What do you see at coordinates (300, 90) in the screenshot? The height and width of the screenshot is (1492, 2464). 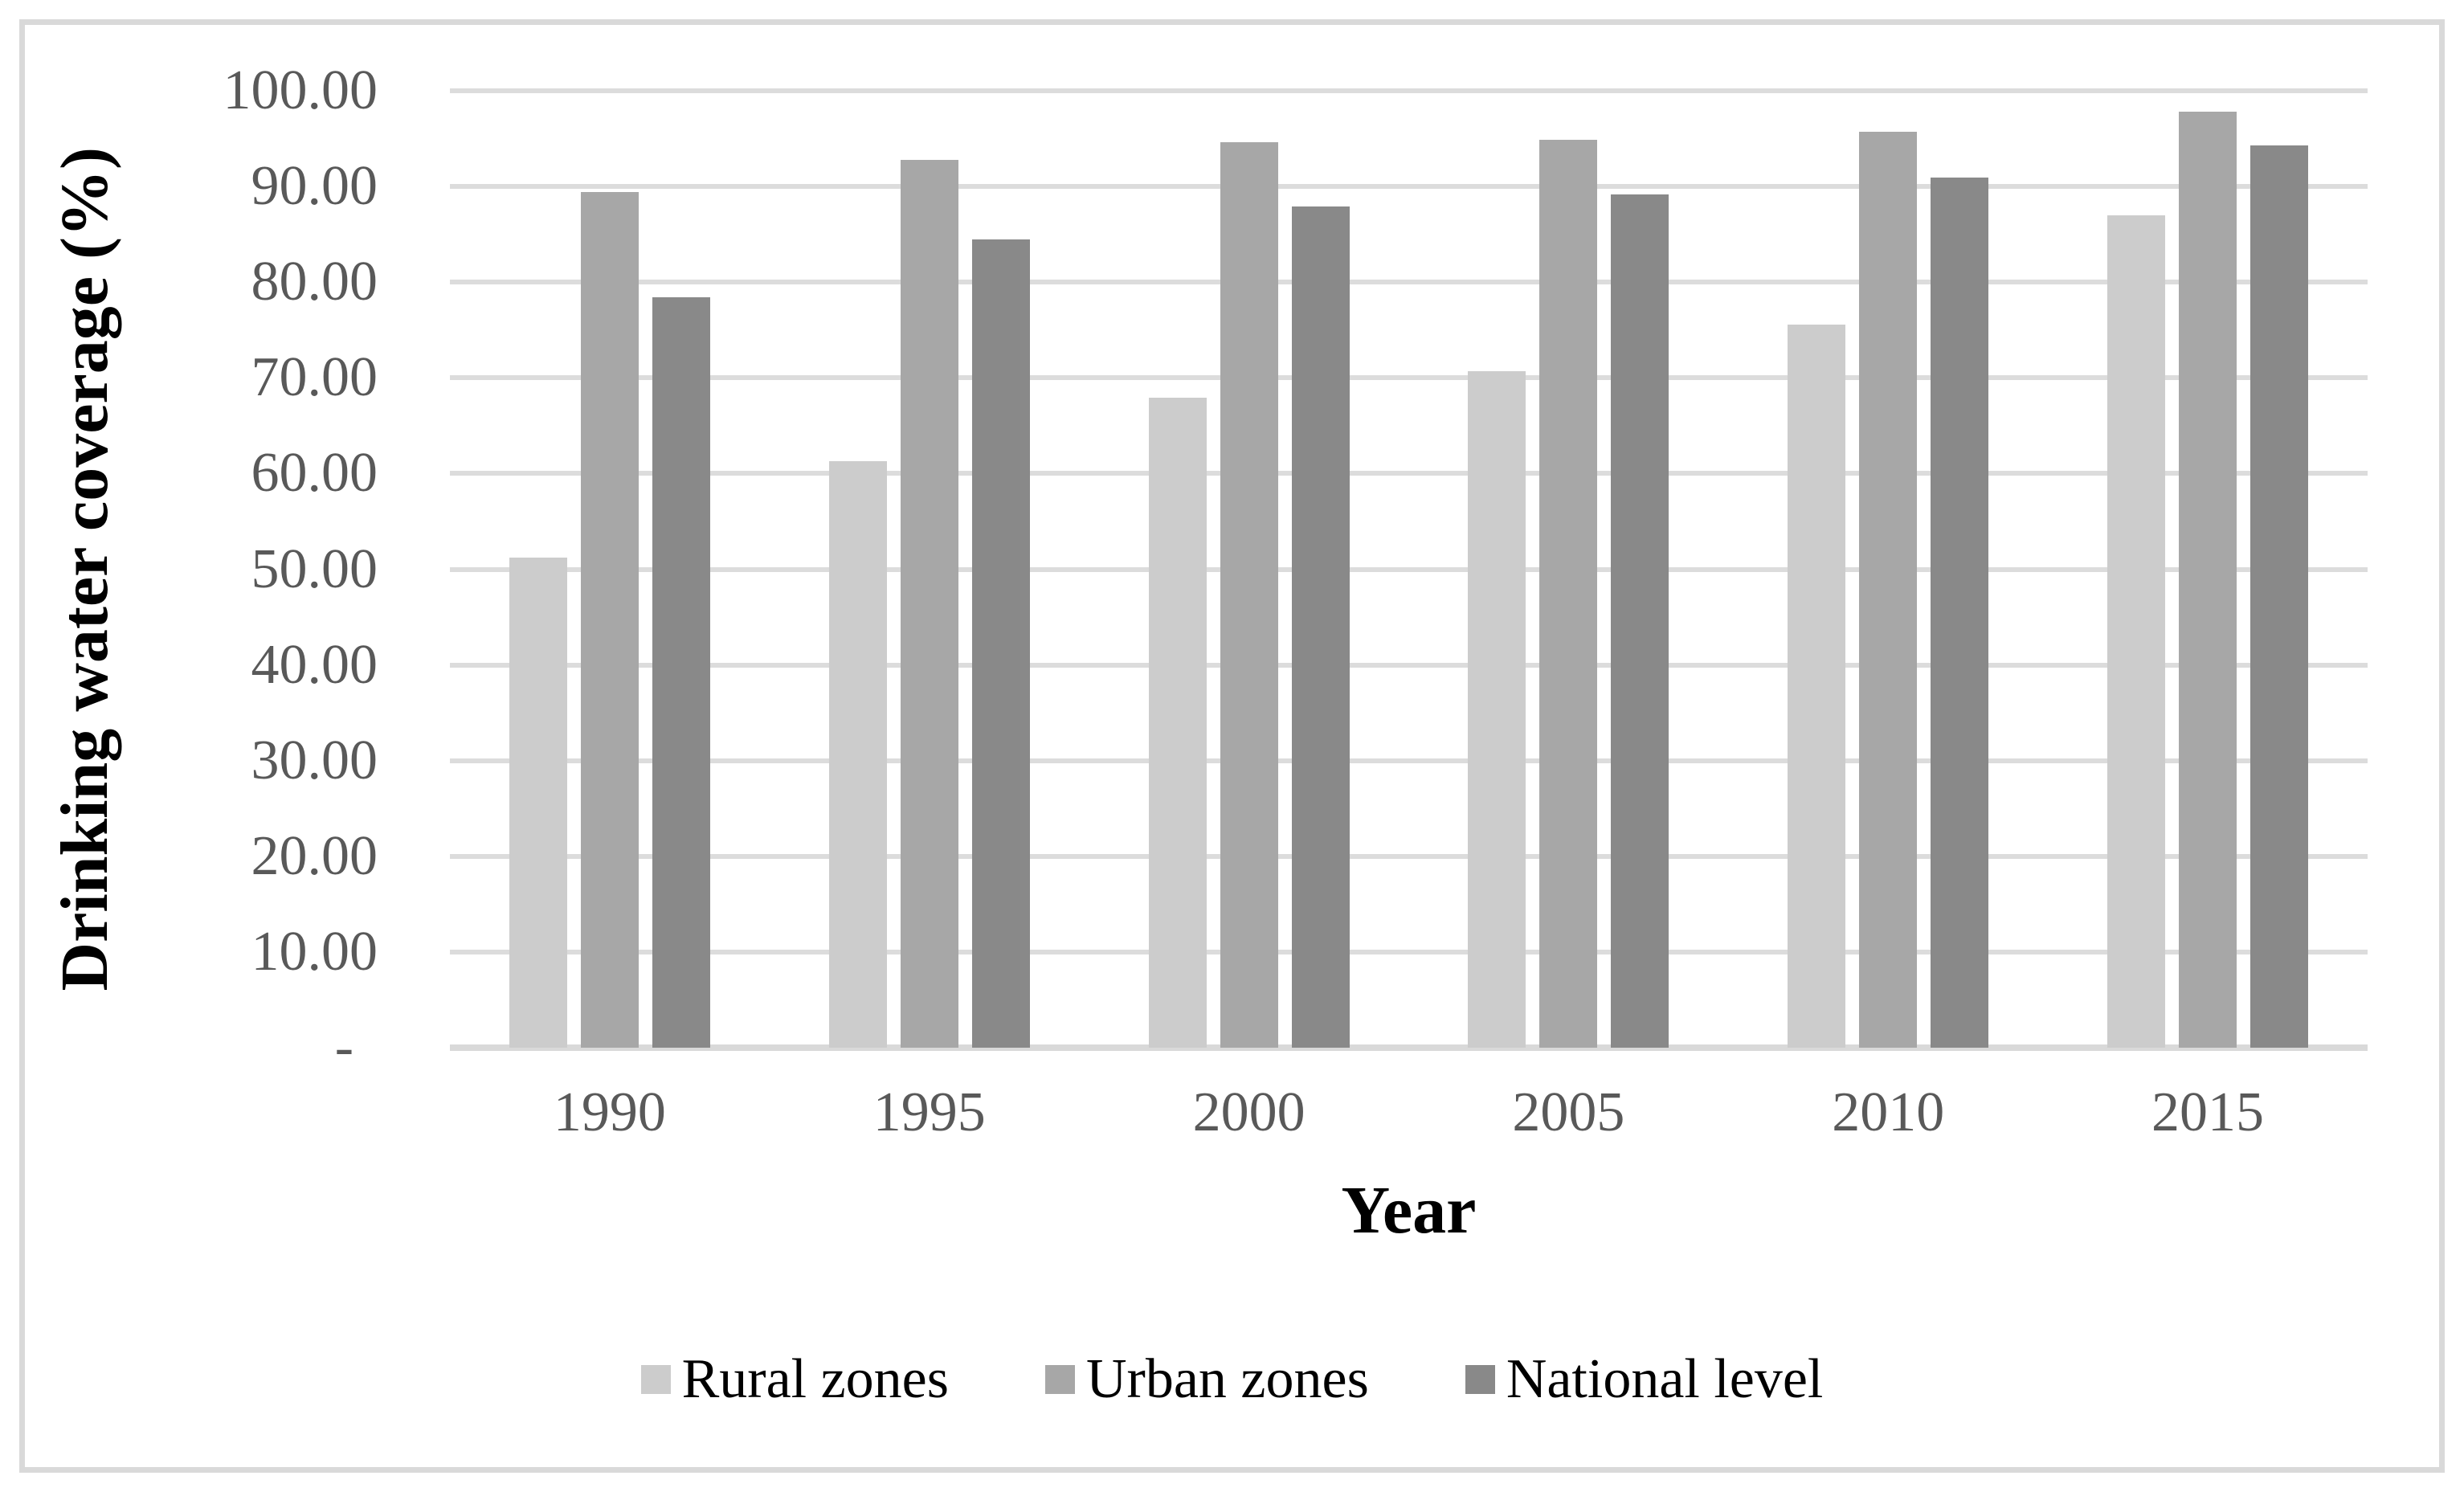 I see `y-tick-label: 100.00` at bounding box center [300, 90].